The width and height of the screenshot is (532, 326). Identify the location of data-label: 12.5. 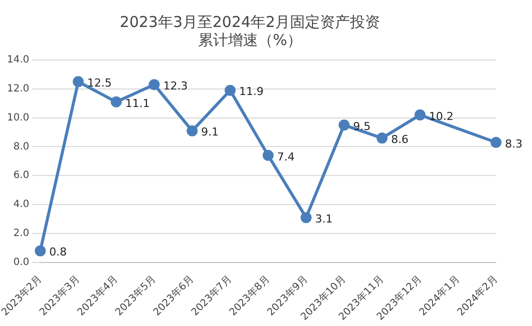
(99, 83).